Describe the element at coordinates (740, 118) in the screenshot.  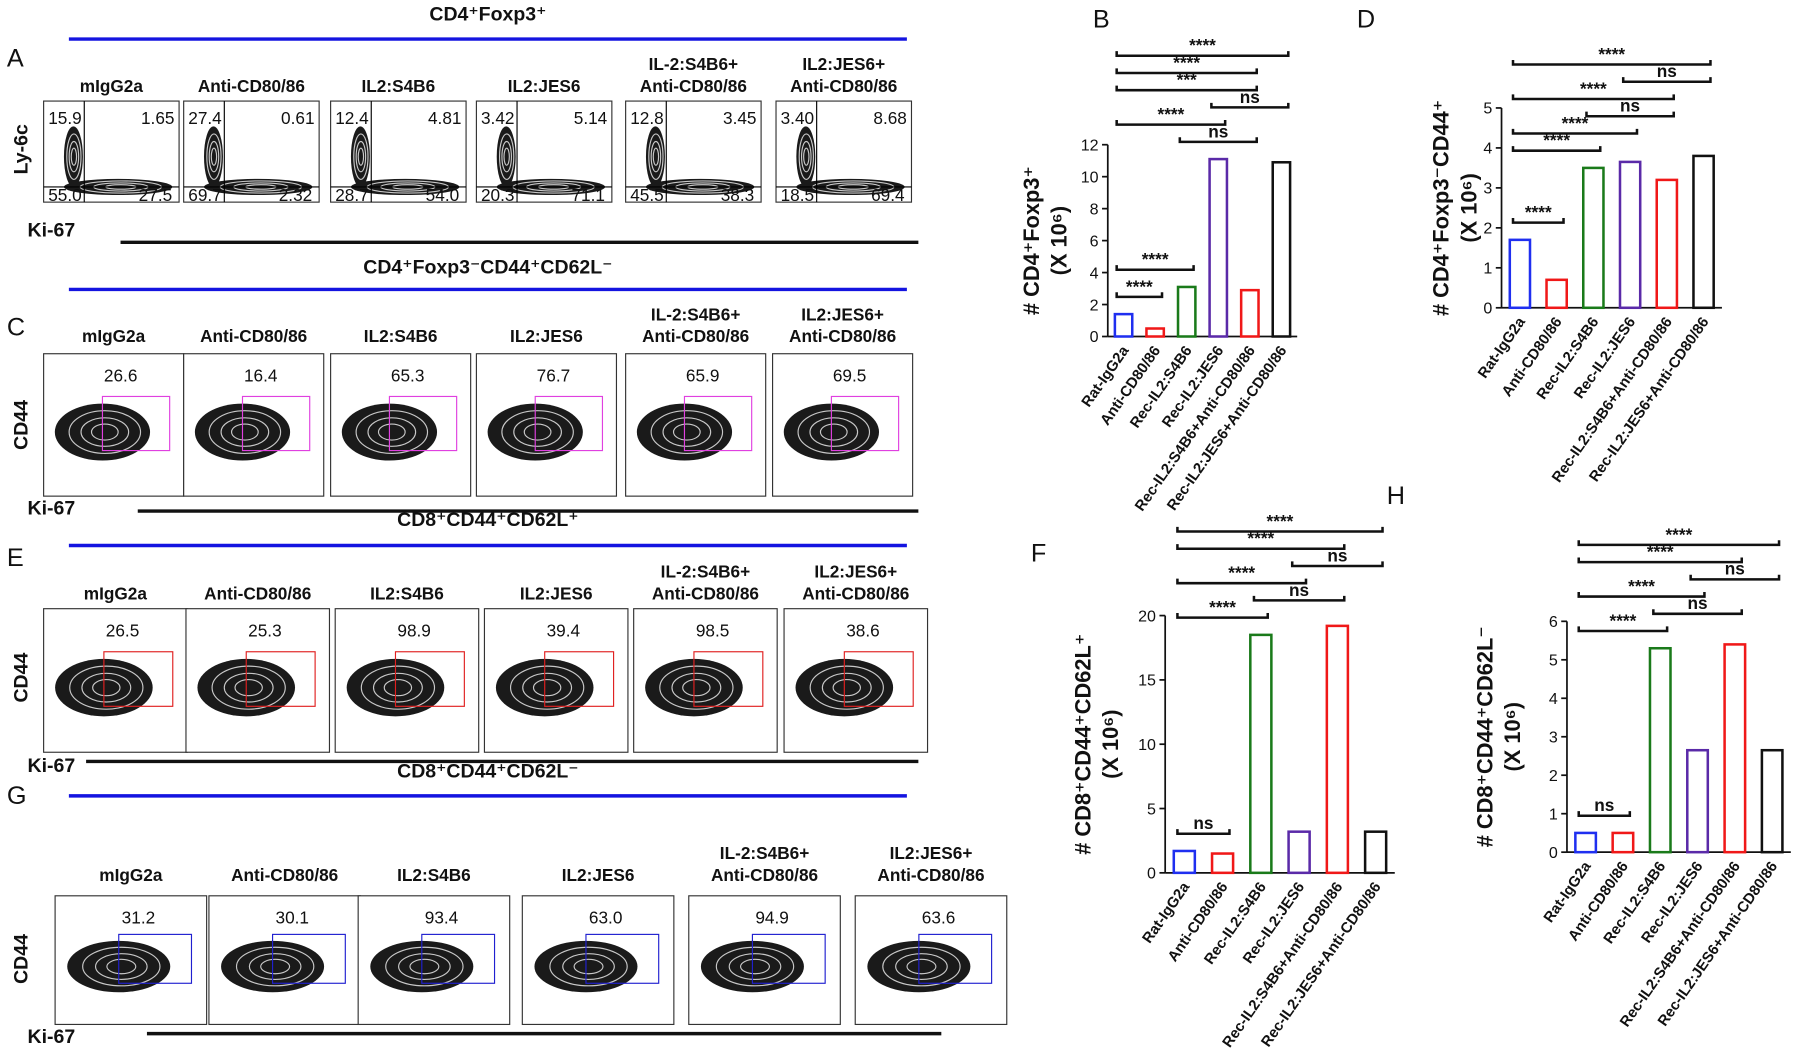
I see `quadrant-value: 3.45` at that location.